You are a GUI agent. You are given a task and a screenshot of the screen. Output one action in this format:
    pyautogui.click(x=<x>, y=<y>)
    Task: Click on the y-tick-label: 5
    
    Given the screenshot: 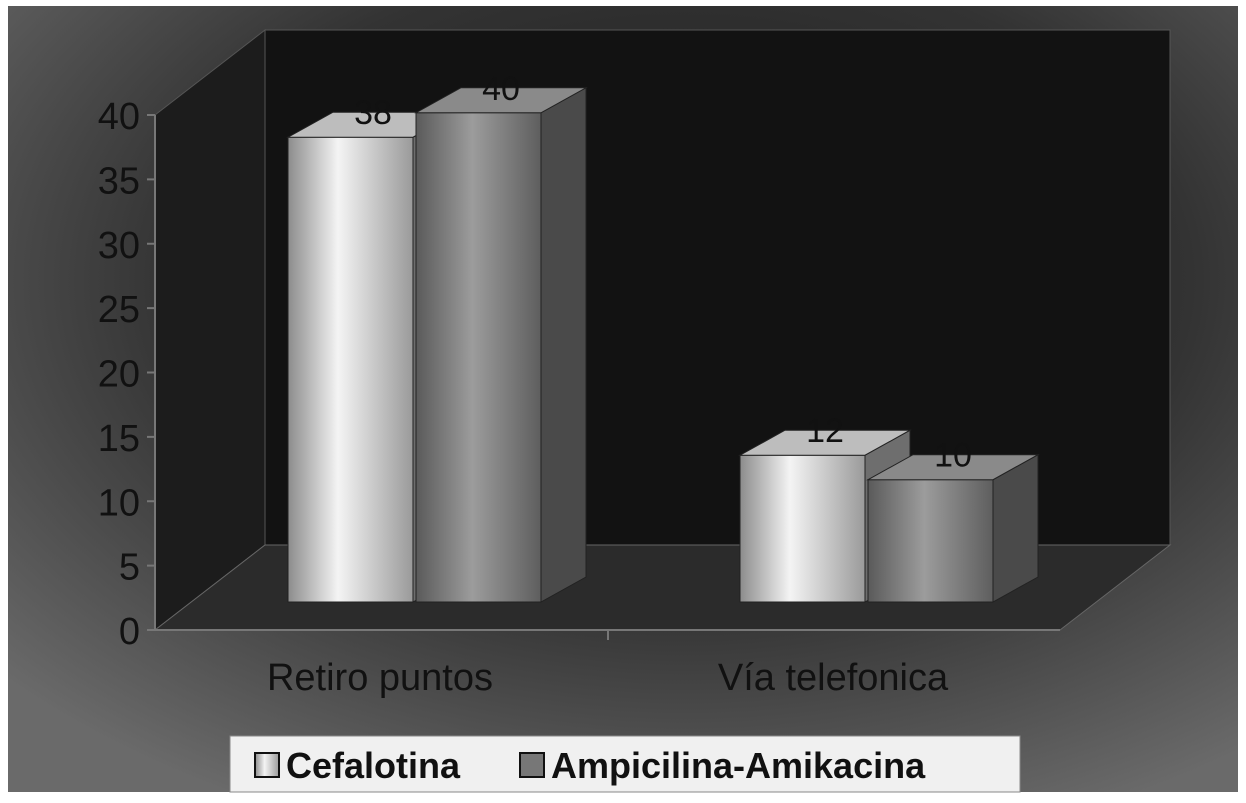 What is the action you would take?
    pyautogui.click(x=129, y=568)
    